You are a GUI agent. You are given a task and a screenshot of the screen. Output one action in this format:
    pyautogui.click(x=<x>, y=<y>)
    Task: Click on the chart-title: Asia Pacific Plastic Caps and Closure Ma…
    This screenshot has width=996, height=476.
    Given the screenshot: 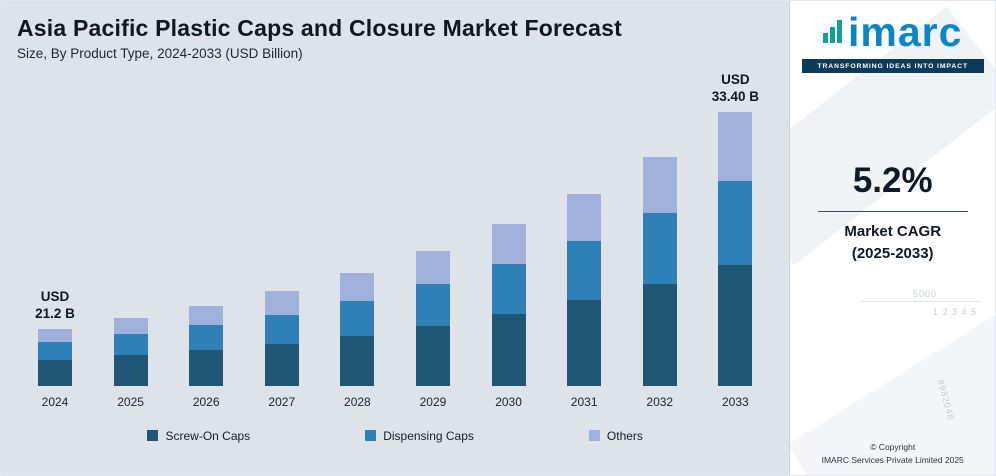 What is the action you would take?
    pyautogui.click(x=320, y=28)
    